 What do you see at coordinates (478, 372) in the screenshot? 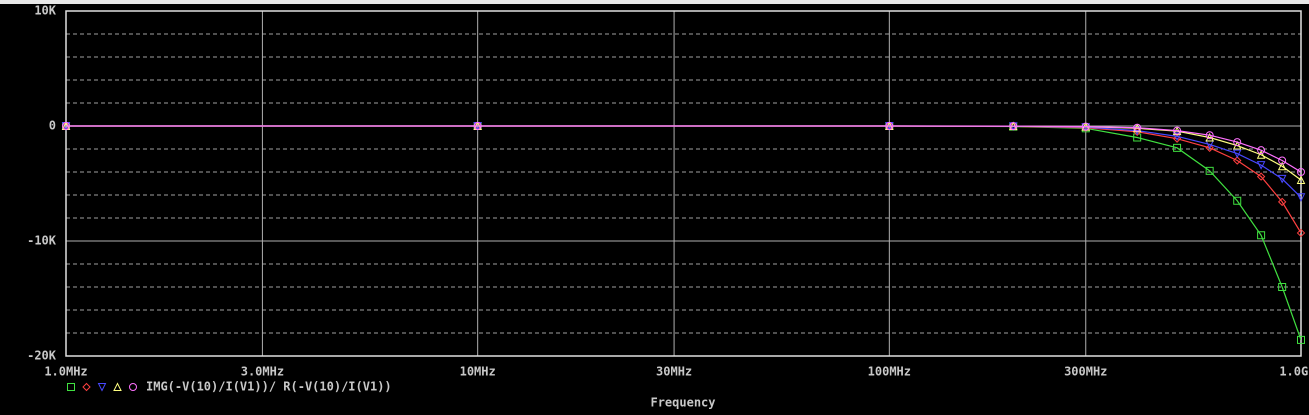
I see `x-tick-label: 10MHz` at bounding box center [478, 372].